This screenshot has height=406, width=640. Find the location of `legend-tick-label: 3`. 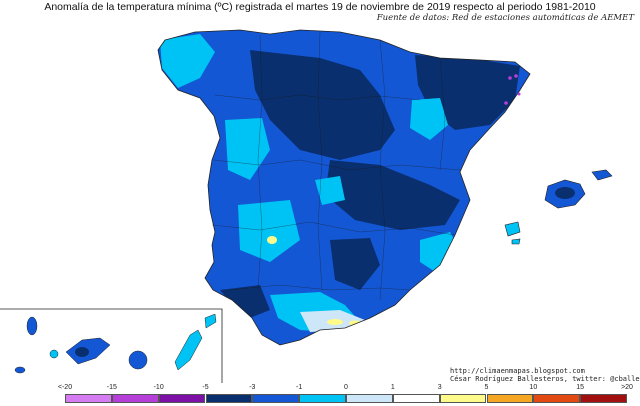

legend-tick-label: 3 is located at coordinates (439, 387).